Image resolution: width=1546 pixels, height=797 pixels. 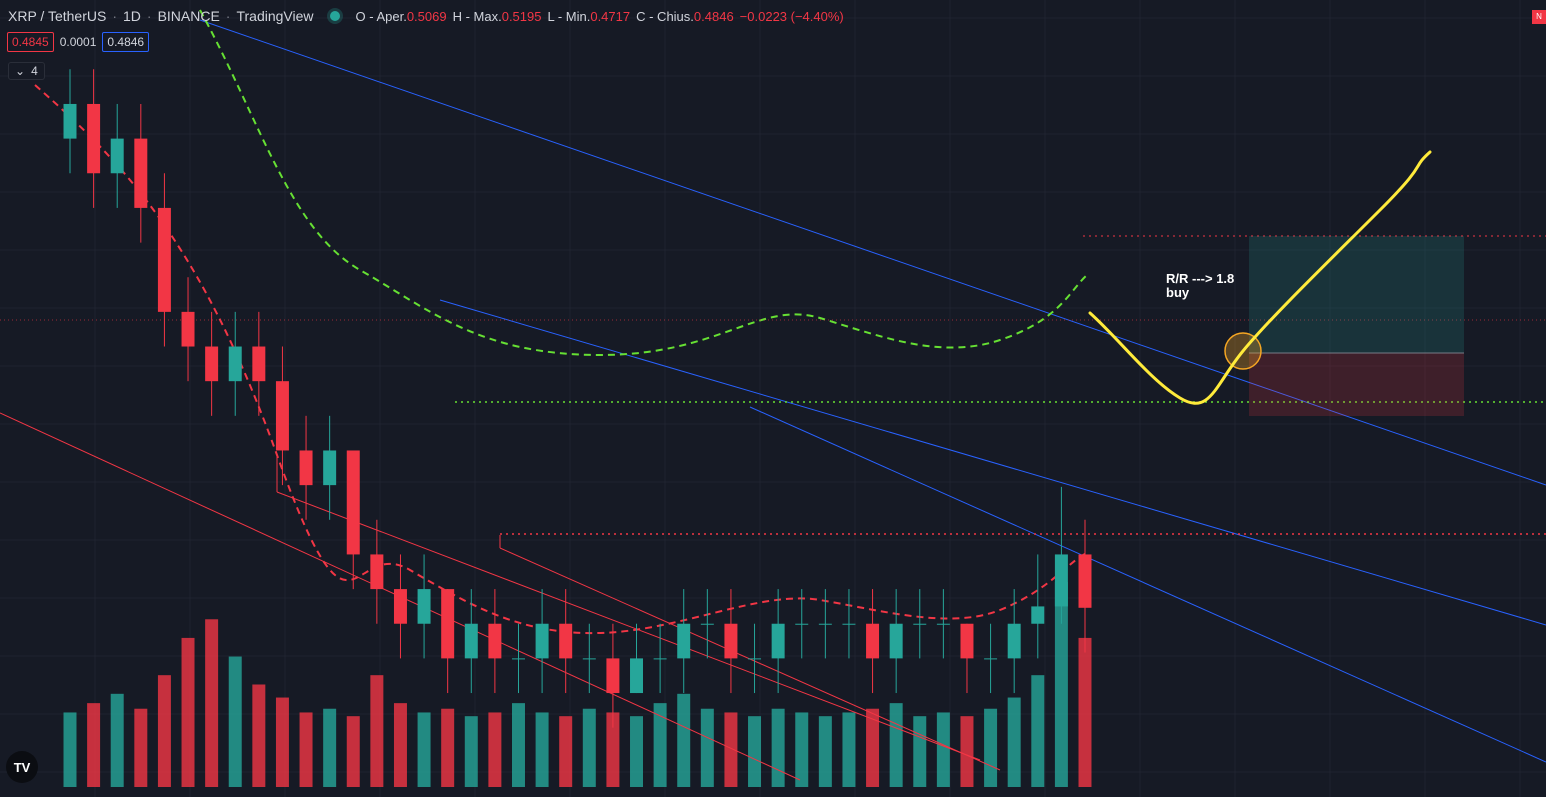 What do you see at coordinates (126, 42) in the screenshot?
I see `ask-button: 0.4846` at bounding box center [126, 42].